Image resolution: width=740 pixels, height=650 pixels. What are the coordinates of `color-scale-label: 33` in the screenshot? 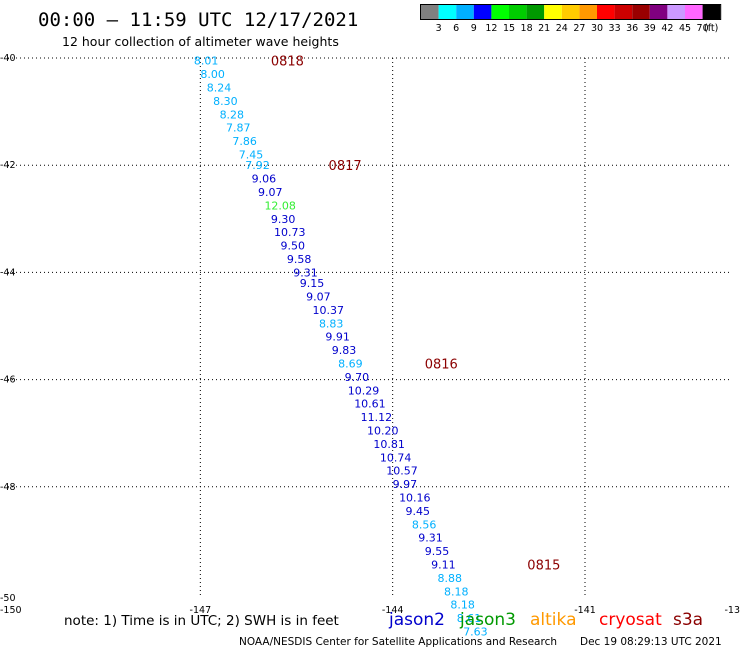 It's located at (615, 28).